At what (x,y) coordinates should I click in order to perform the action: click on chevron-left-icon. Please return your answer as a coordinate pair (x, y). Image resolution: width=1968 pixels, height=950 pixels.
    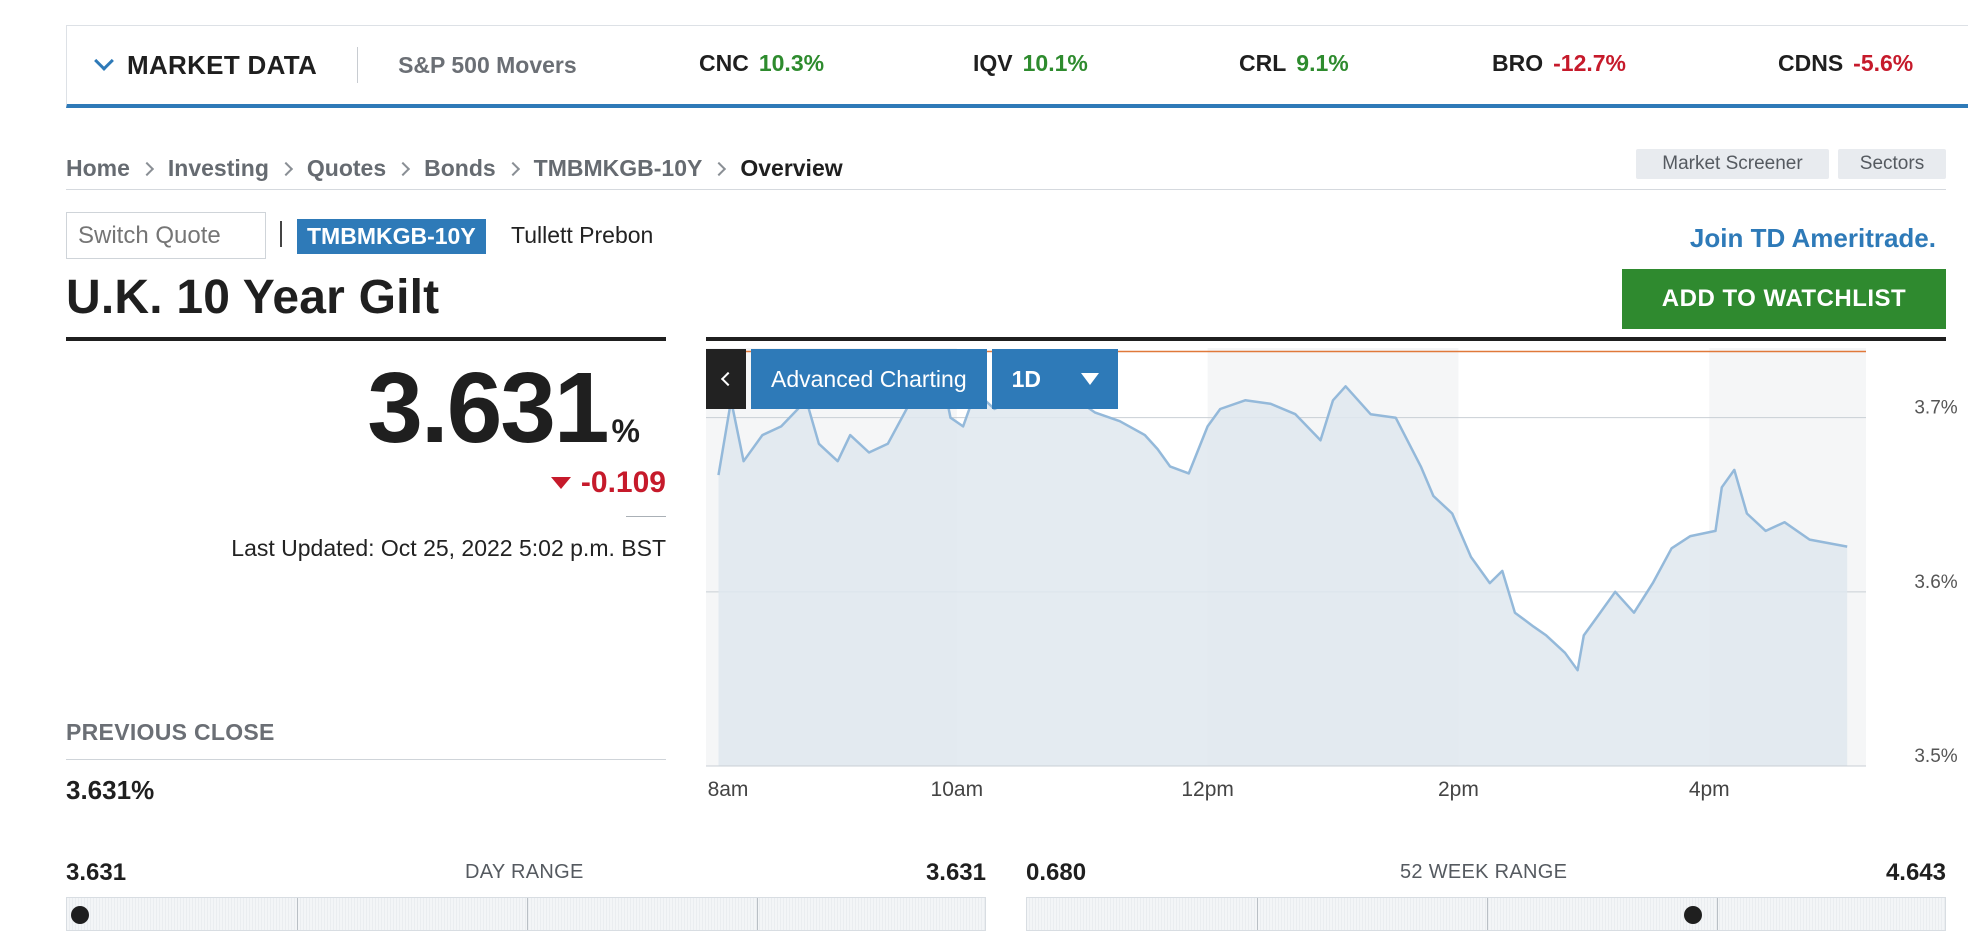
    Looking at the image, I should click on (728, 379).